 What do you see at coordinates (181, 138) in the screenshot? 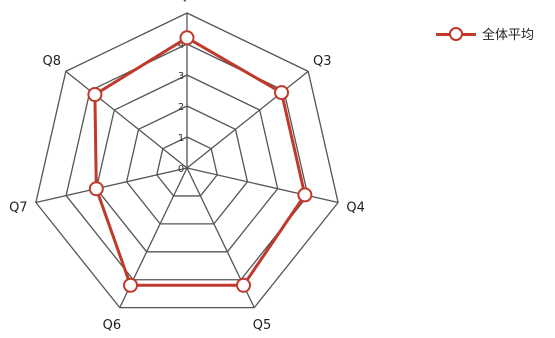
I see `tick-label: 1` at bounding box center [181, 138].